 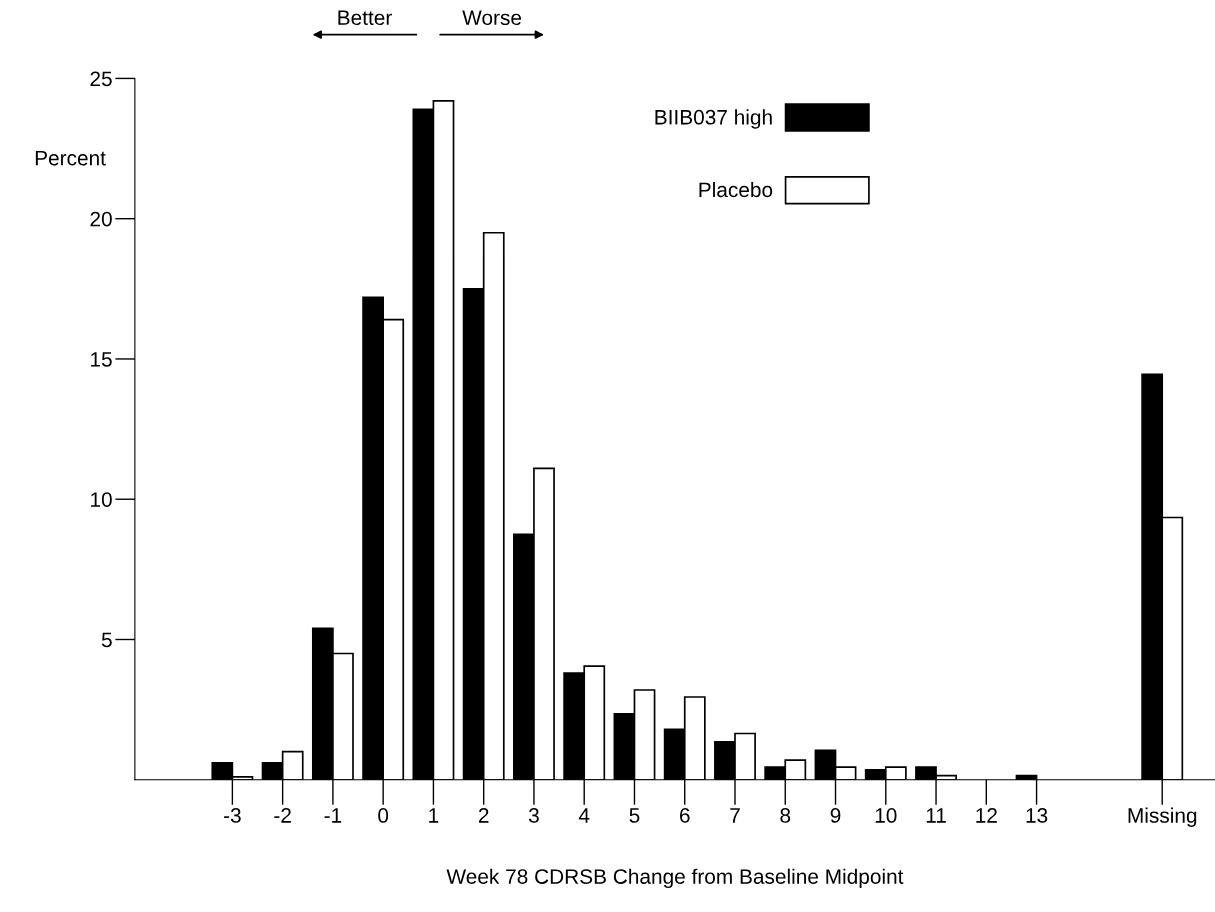 I want to click on x-tick-label: -1, so click(x=333, y=815).